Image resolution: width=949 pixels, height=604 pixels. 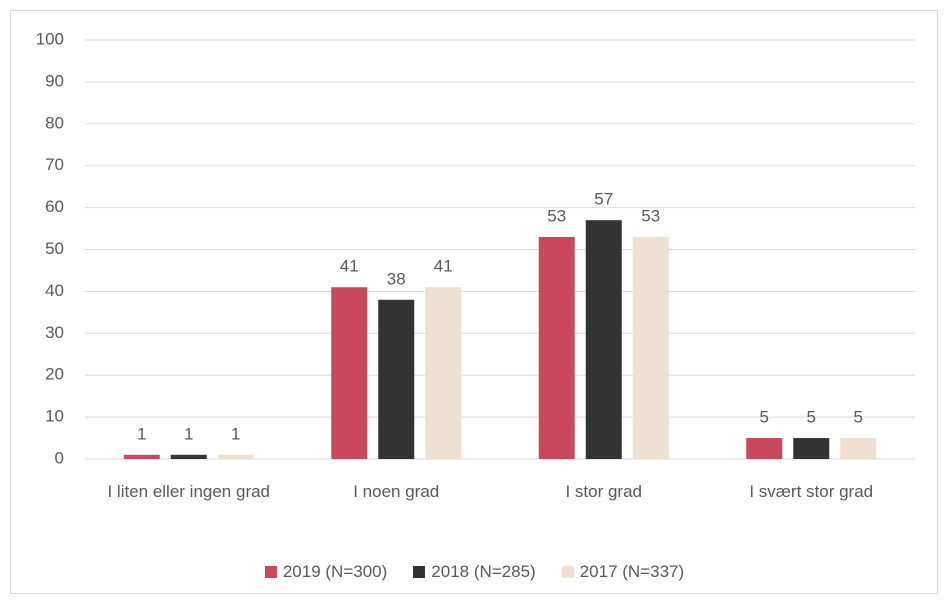 I want to click on legend-label: 2017 (N=337), so click(x=632, y=571).